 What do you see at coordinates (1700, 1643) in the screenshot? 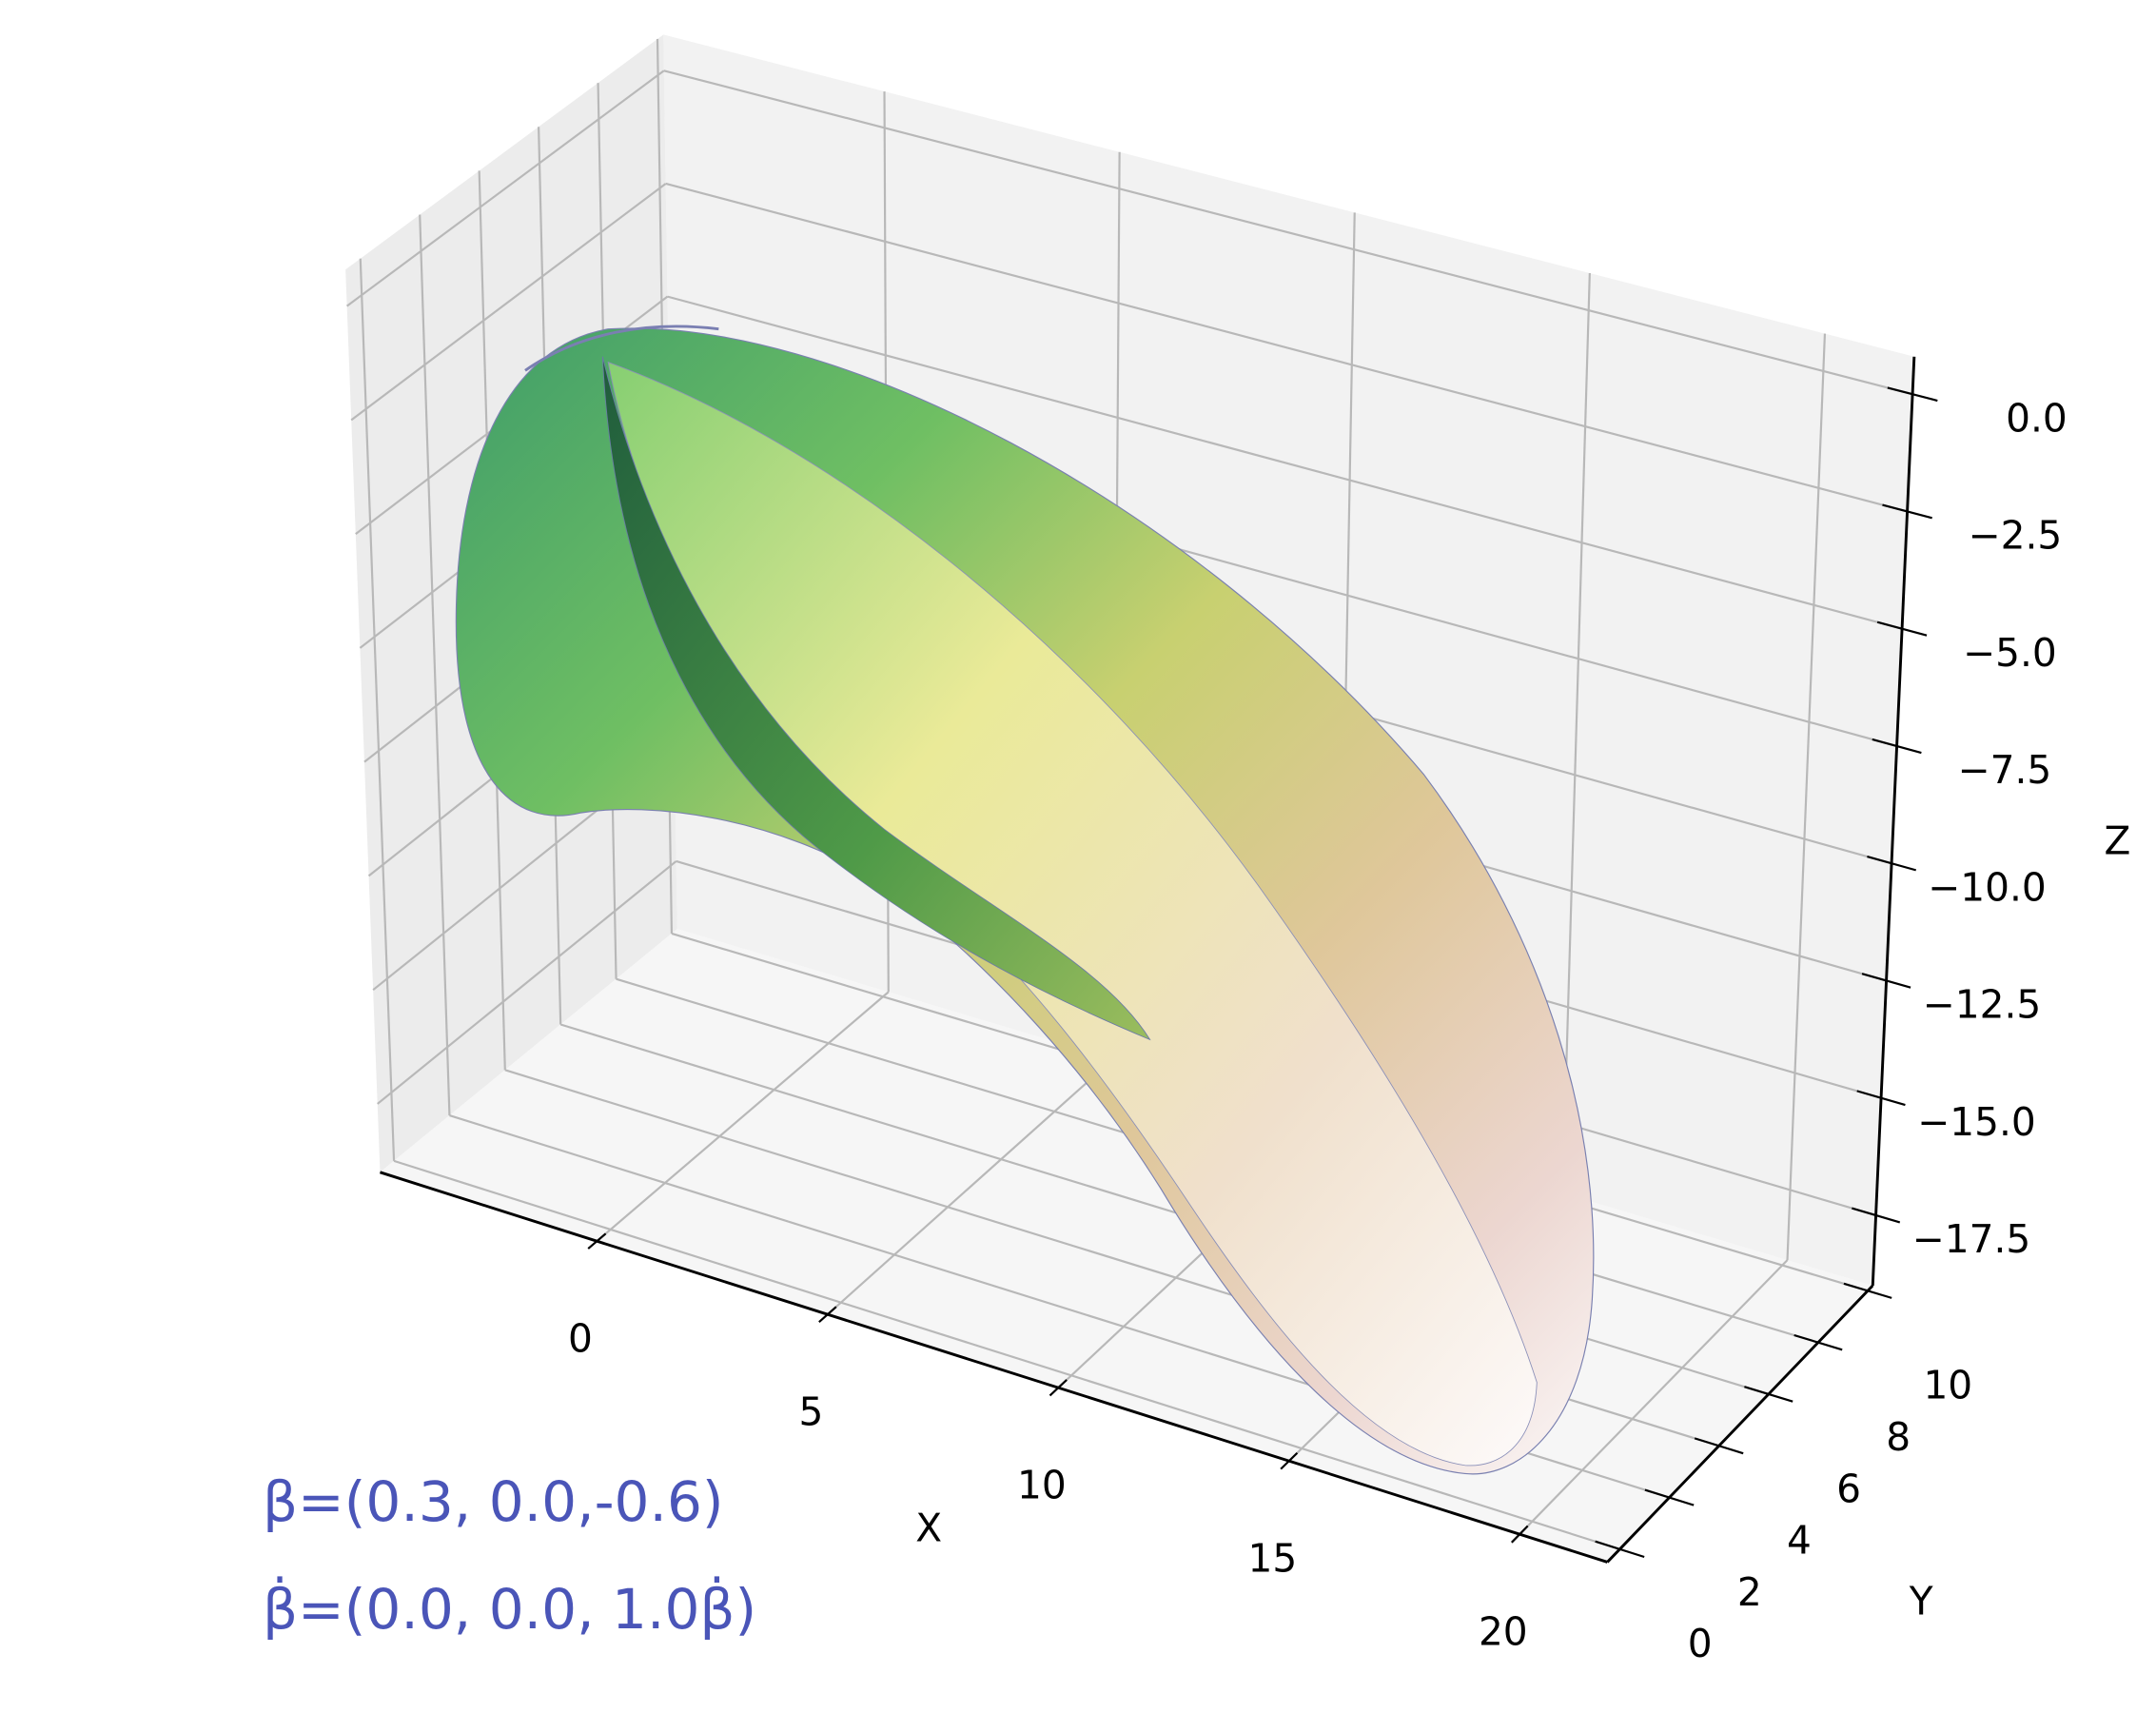
I see `y-tick-label: 0` at bounding box center [1700, 1643].